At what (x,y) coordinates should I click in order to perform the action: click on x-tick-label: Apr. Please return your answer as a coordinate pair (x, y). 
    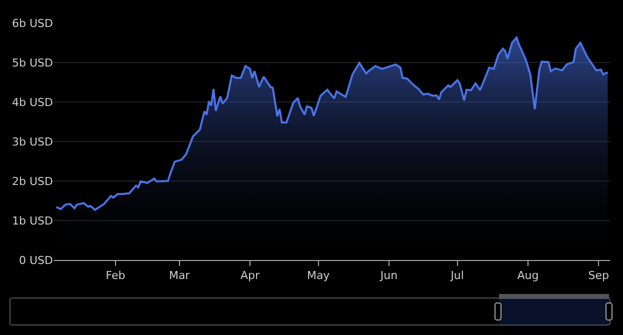
    Looking at the image, I should click on (250, 275).